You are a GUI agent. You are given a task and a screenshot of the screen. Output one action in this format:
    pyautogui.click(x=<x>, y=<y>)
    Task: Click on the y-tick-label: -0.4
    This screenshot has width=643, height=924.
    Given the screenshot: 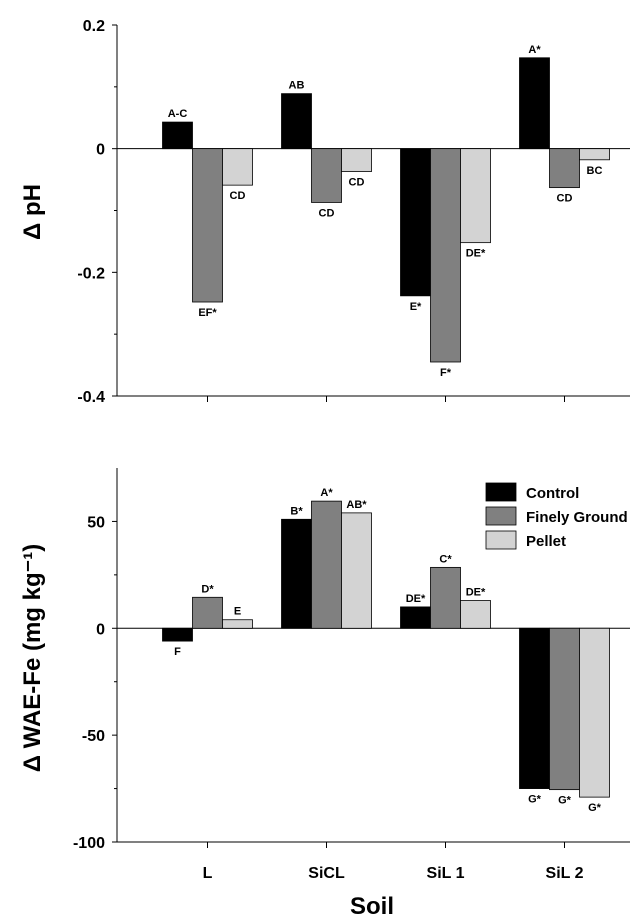 What is the action you would take?
    pyautogui.click(x=91, y=397)
    